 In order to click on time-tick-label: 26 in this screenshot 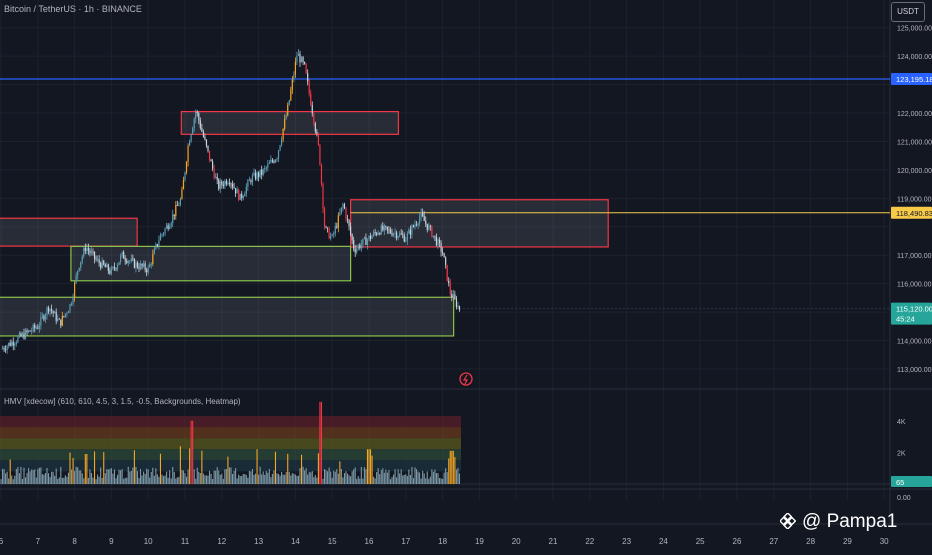, I will do `click(737, 541)`.